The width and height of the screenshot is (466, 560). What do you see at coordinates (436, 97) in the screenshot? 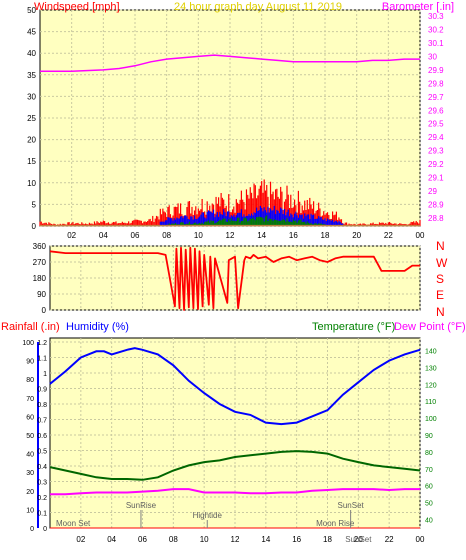
I see `barometer-tick-label: 29.7` at bounding box center [436, 97].